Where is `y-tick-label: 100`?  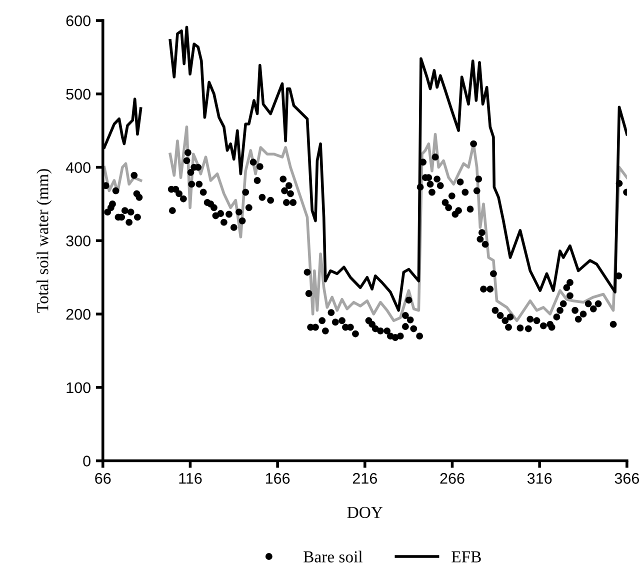
y-tick-label: 100 is located at coordinates (78, 388).